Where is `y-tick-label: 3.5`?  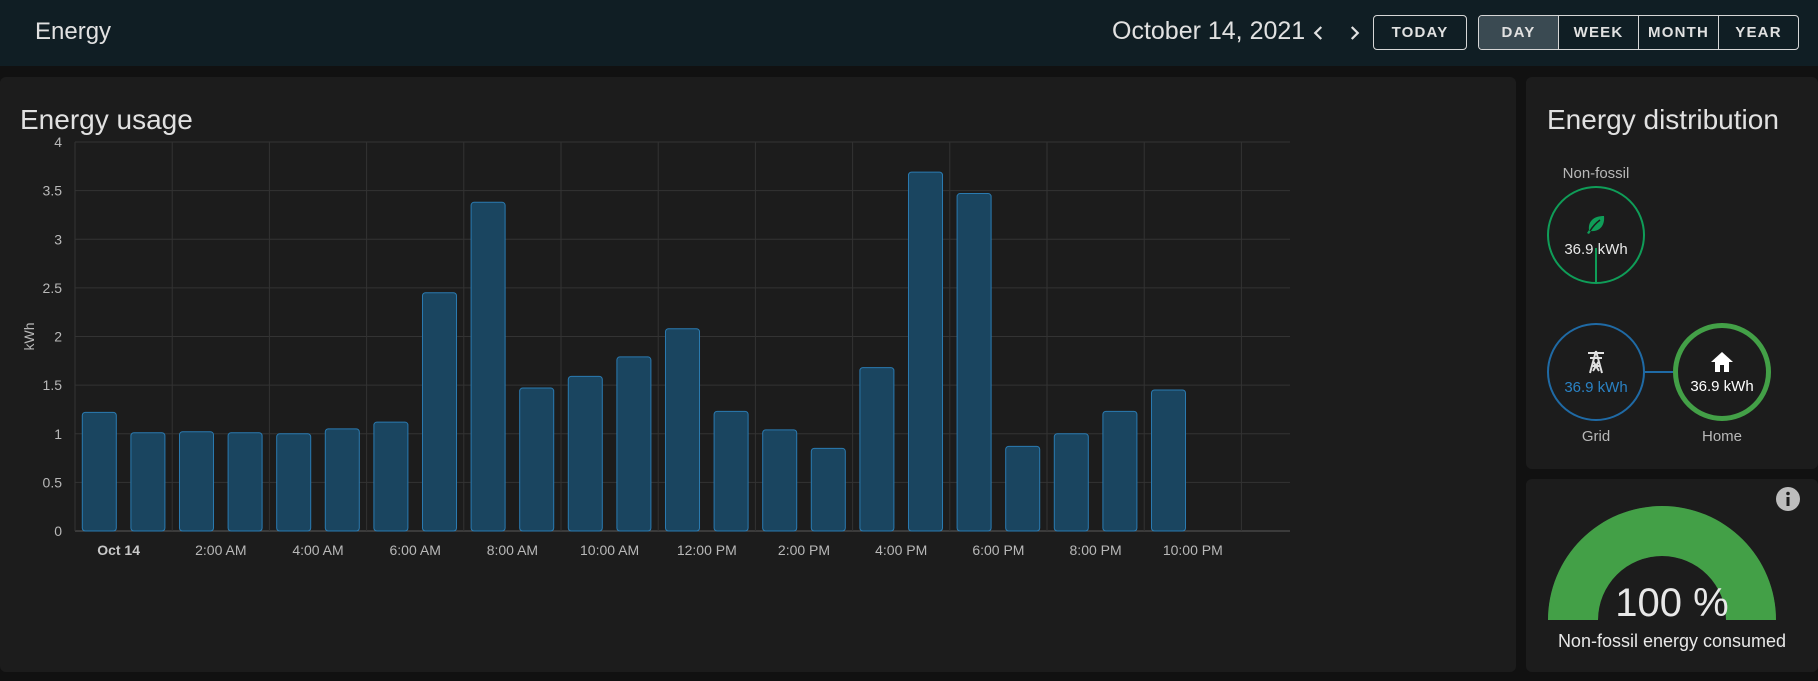
y-tick-label: 3.5 is located at coordinates (53, 191).